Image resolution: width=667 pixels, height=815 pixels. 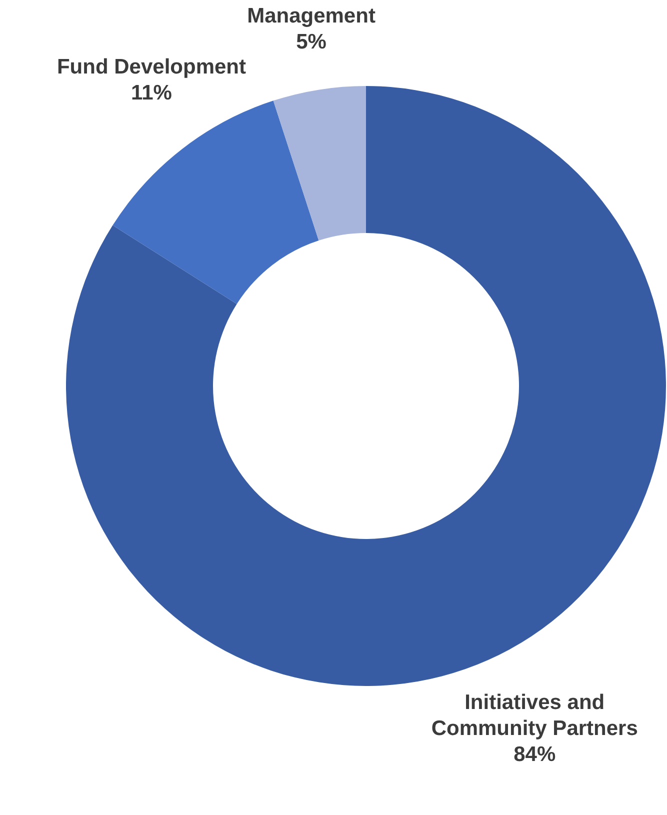 I want to click on data-label: 11%, so click(x=151, y=93).